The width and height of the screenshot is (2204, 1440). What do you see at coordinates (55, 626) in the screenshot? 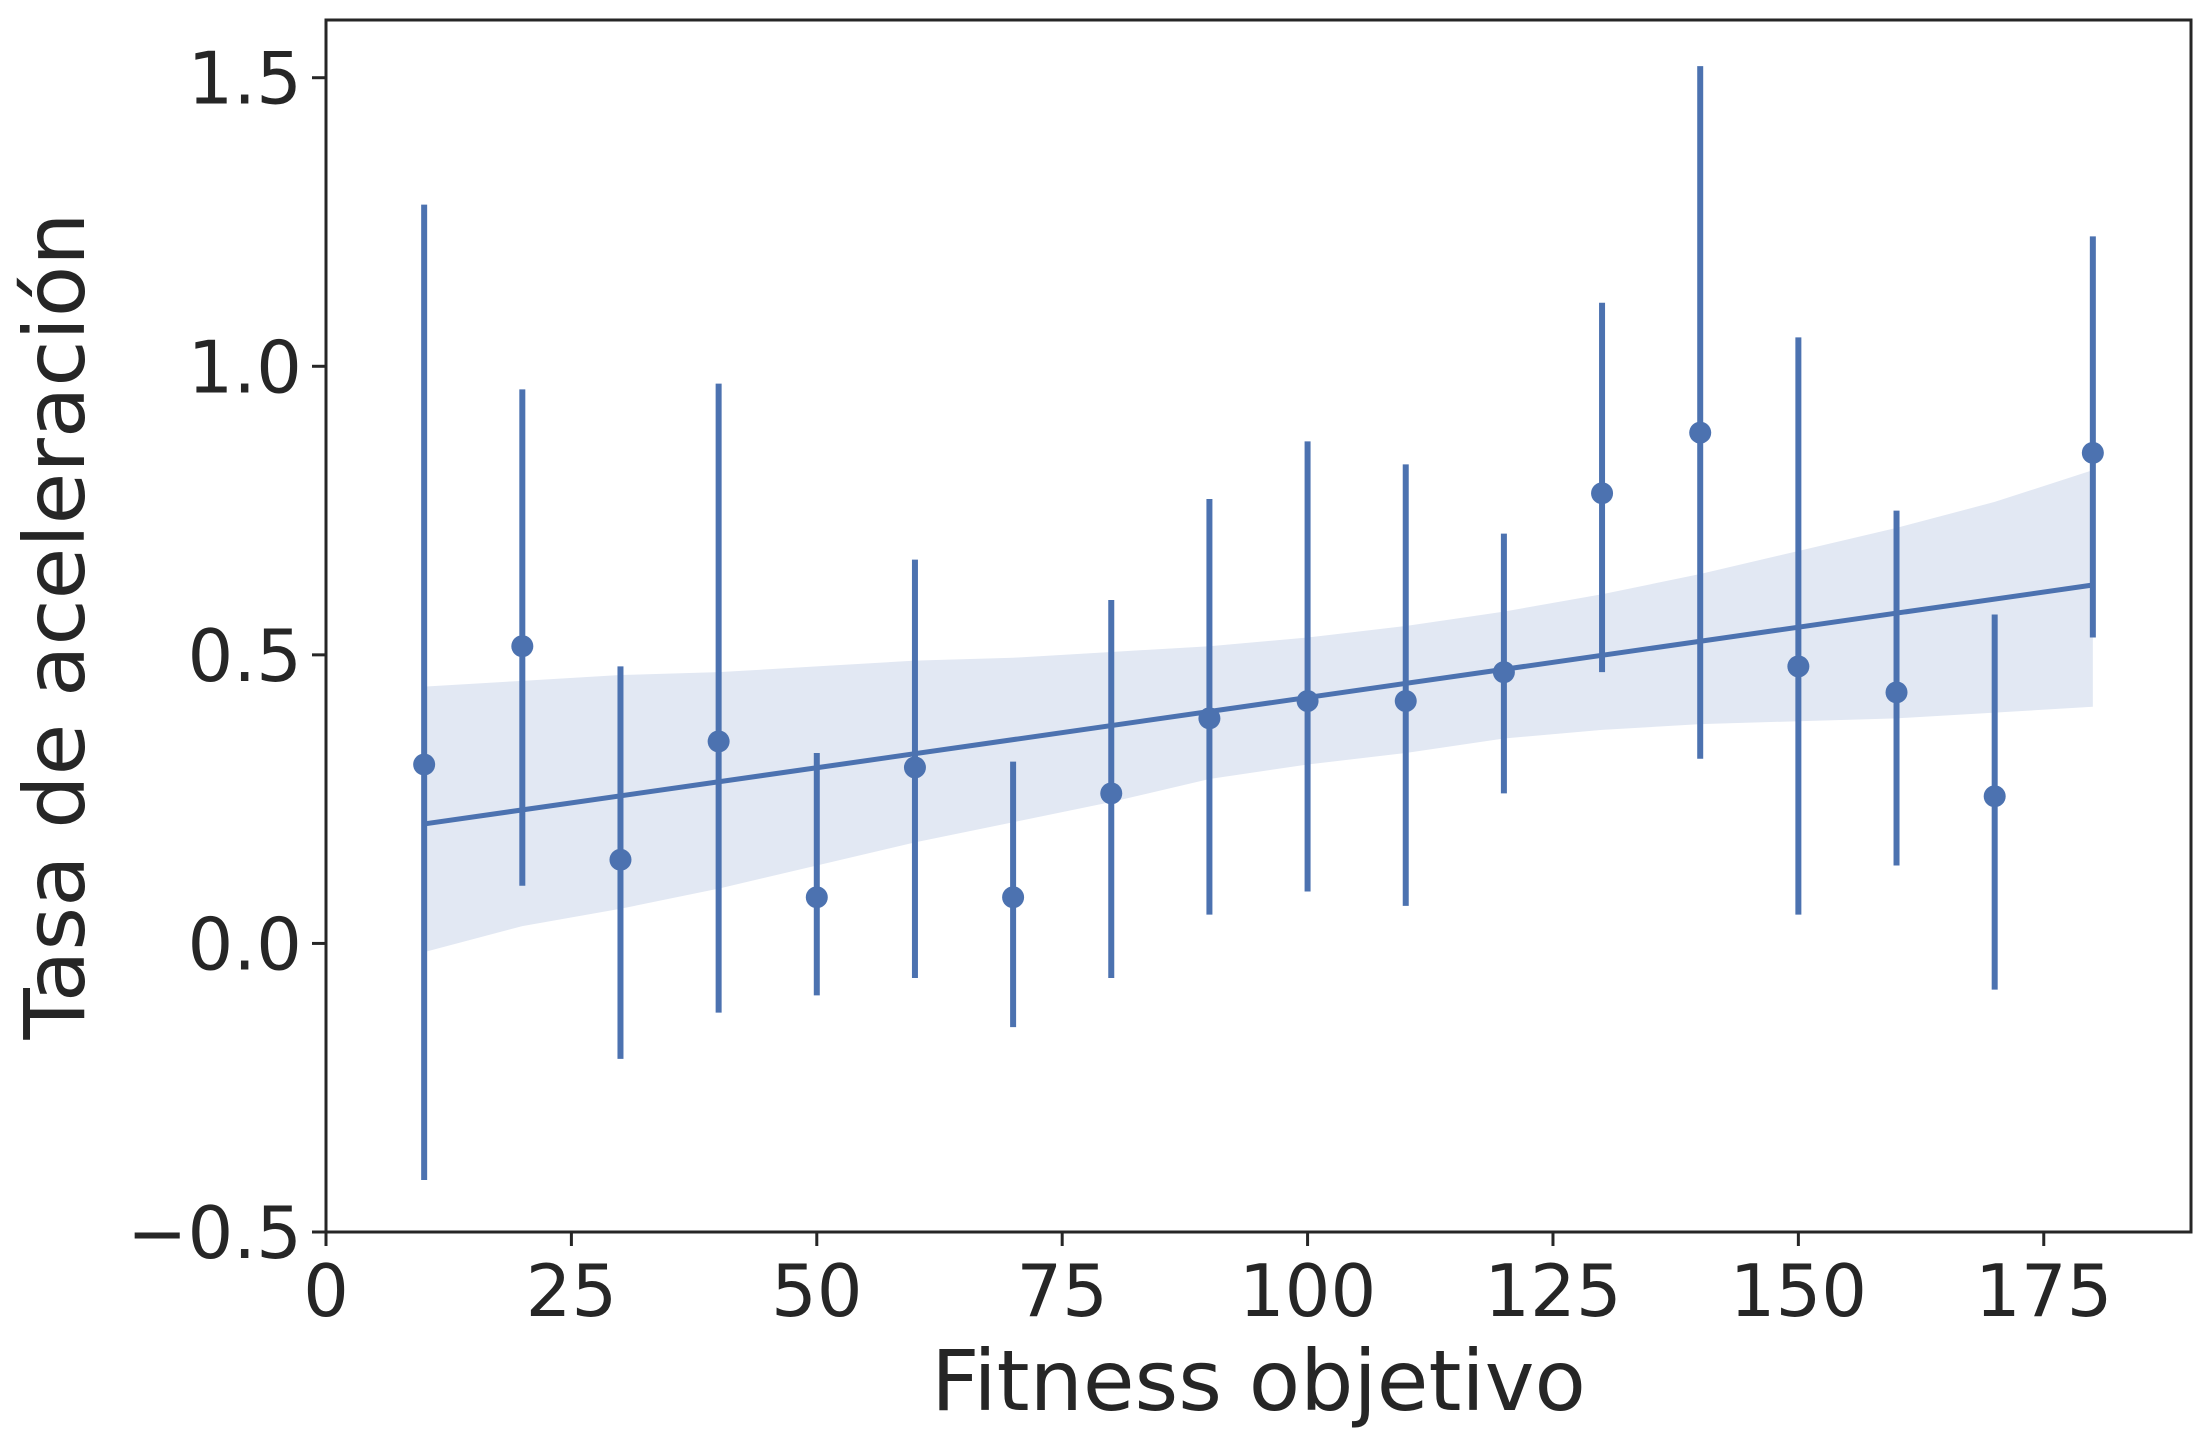
I see `y-axis-title: Tasa de aceleración` at bounding box center [55, 626].